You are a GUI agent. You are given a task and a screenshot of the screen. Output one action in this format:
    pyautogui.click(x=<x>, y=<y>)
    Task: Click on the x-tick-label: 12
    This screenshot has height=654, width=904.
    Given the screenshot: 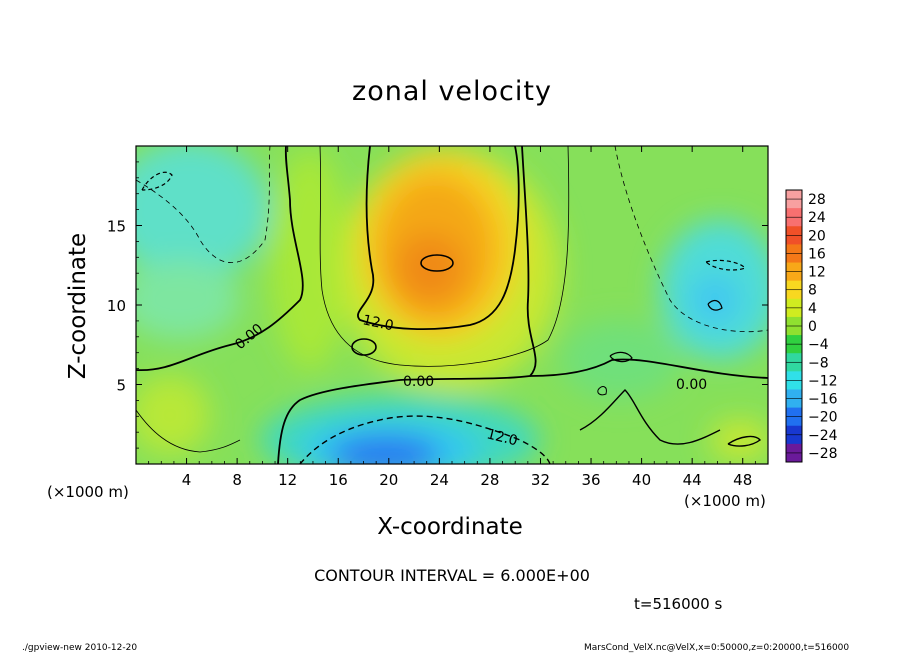 What is the action you would take?
    pyautogui.click(x=287, y=480)
    